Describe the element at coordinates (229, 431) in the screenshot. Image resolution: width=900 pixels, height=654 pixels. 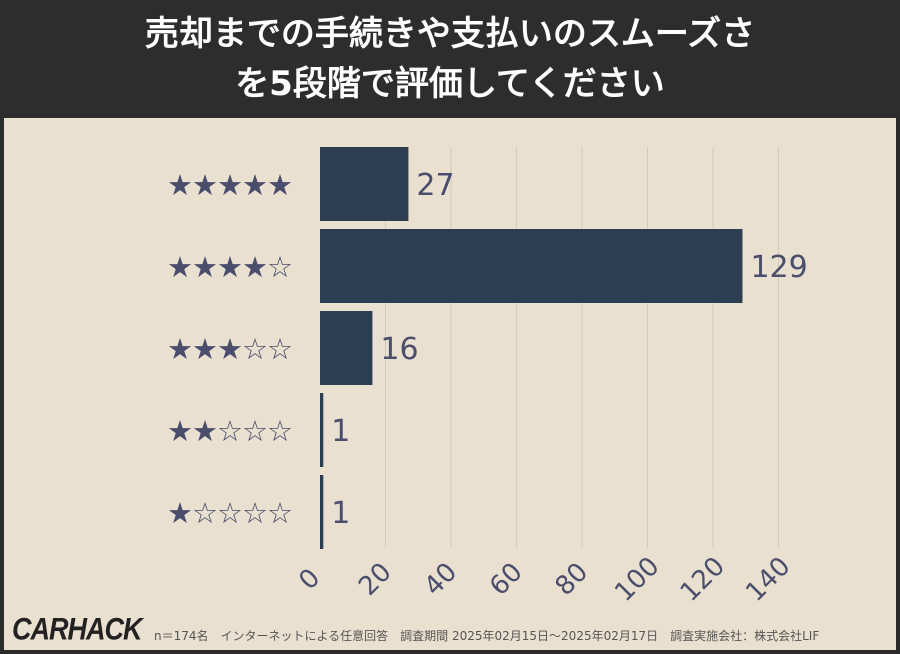
I see `star-rating-label: ★★☆☆☆` at that location.